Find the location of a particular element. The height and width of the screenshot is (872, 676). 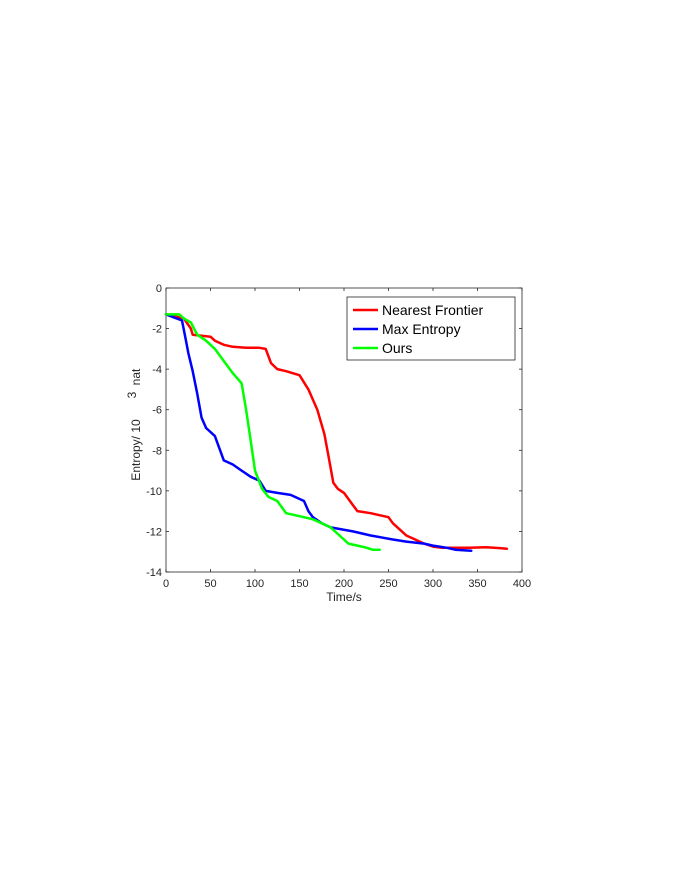

y-tick-label: -14 is located at coordinates (154, 573).